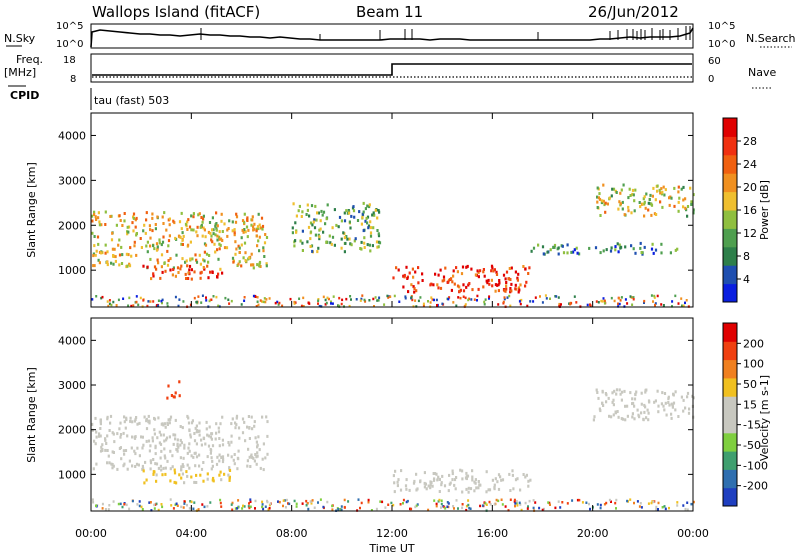  What do you see at coordinates (72, 225) in the screenshot?
I see `y-tick-label: 2000` at bounding box center [72, 225].